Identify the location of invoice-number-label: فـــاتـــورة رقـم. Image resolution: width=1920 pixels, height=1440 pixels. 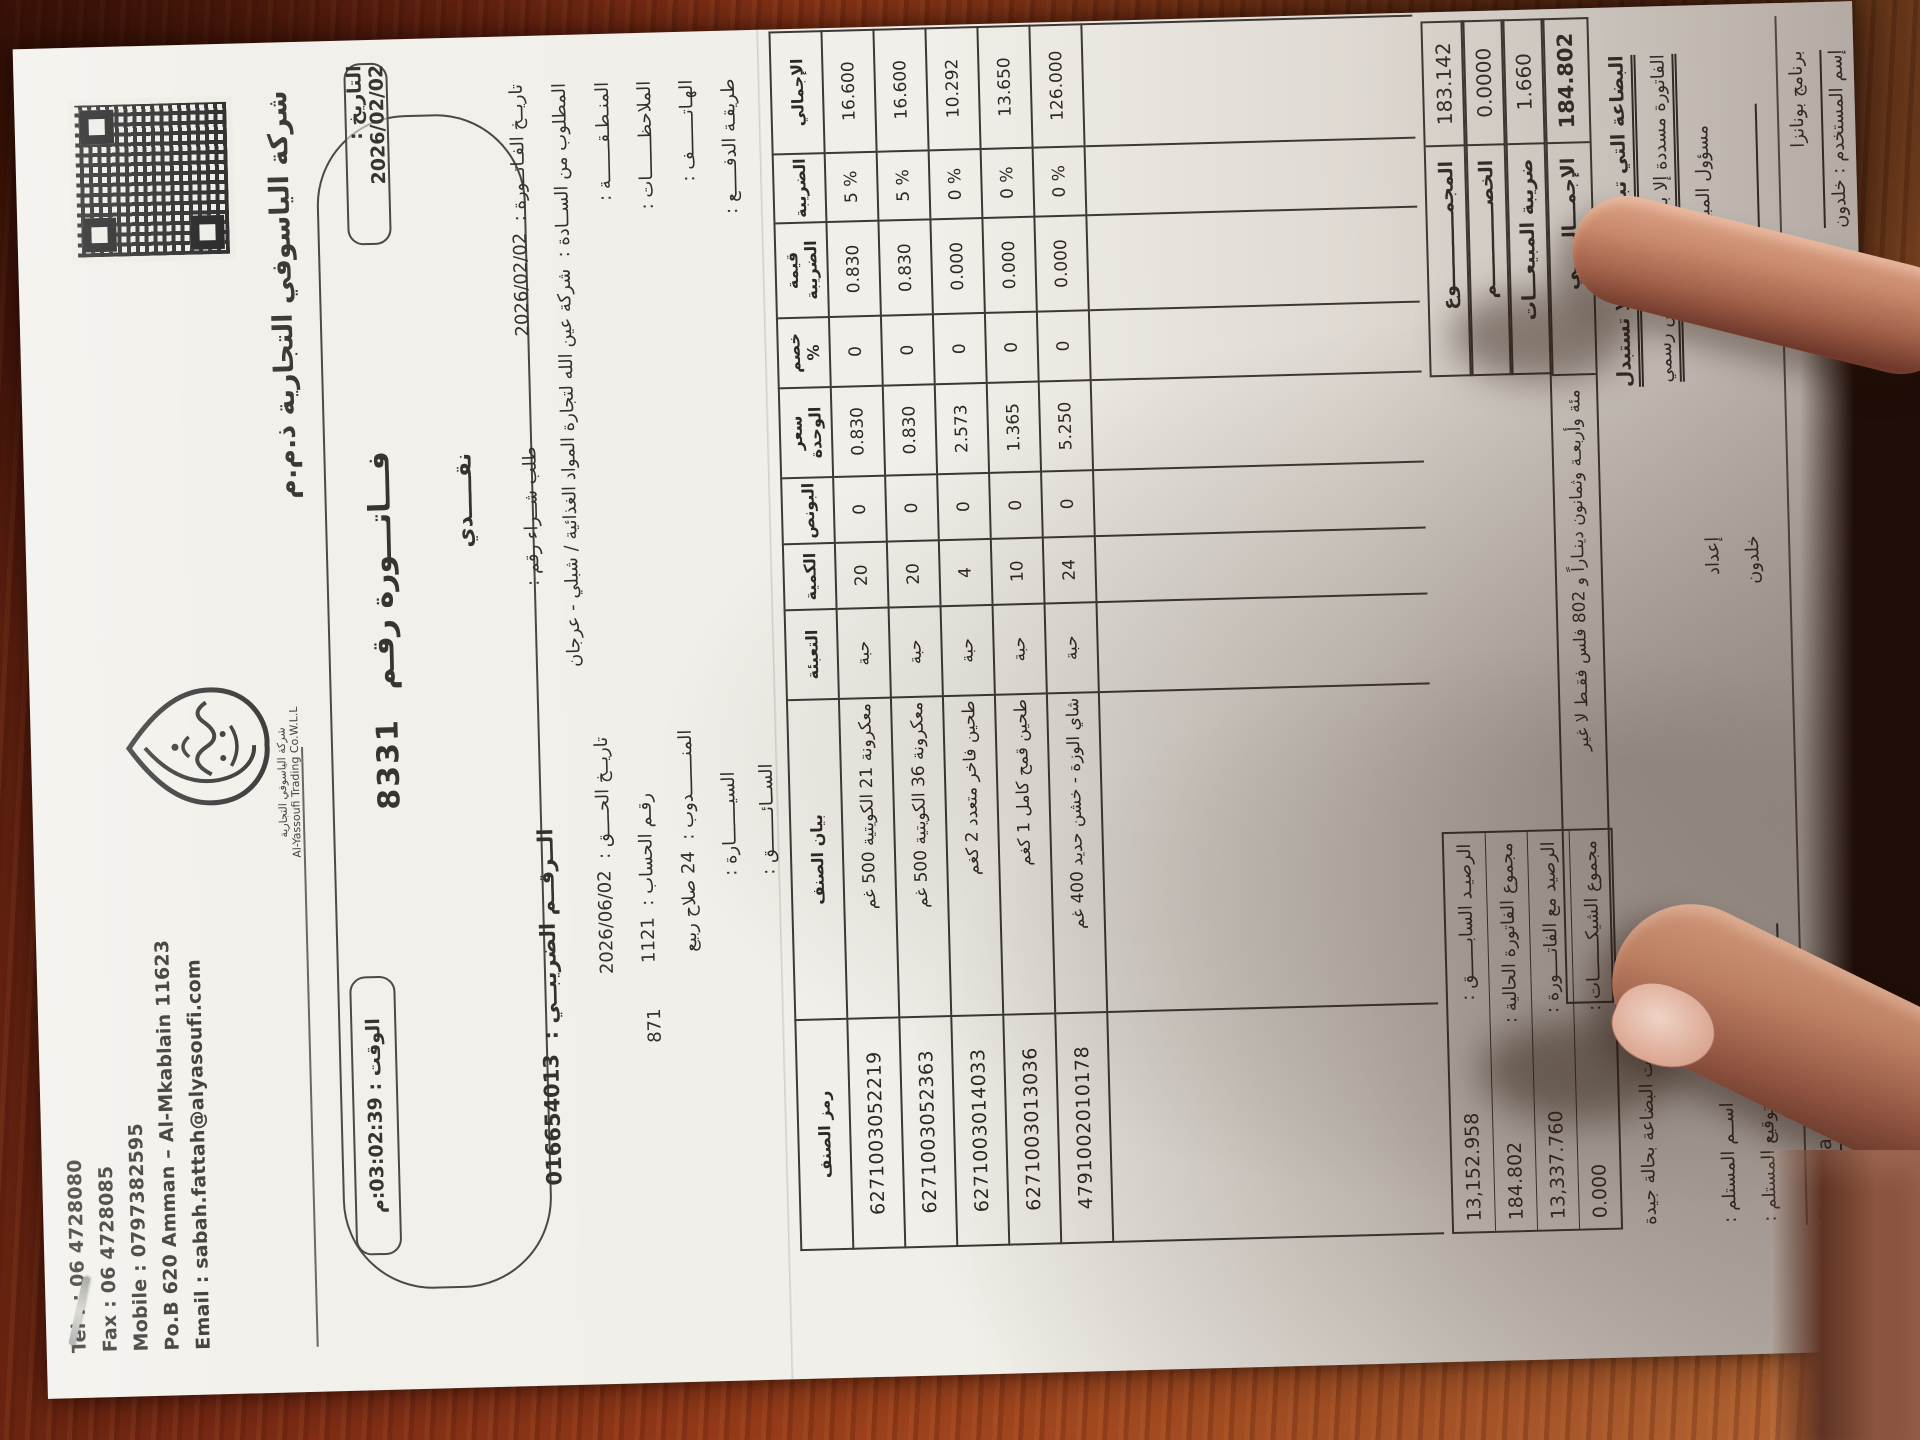
(382, 570).